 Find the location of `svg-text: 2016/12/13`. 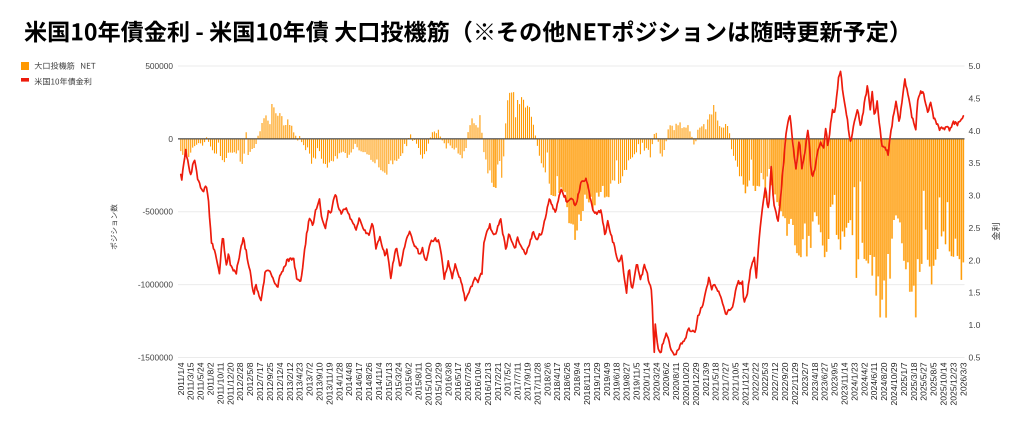

svg-text: 2016/12/13 is located at coordinates (488, 383).